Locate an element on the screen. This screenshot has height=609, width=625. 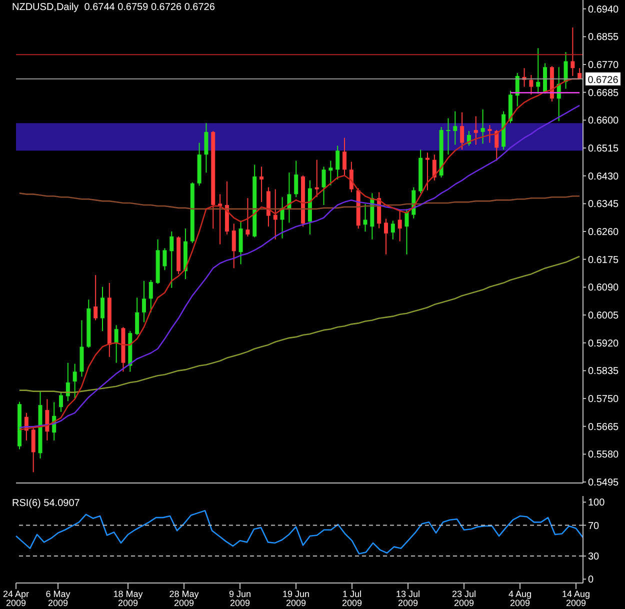
y-tick-label: 0.6005 is located at coordinates (604, 316).